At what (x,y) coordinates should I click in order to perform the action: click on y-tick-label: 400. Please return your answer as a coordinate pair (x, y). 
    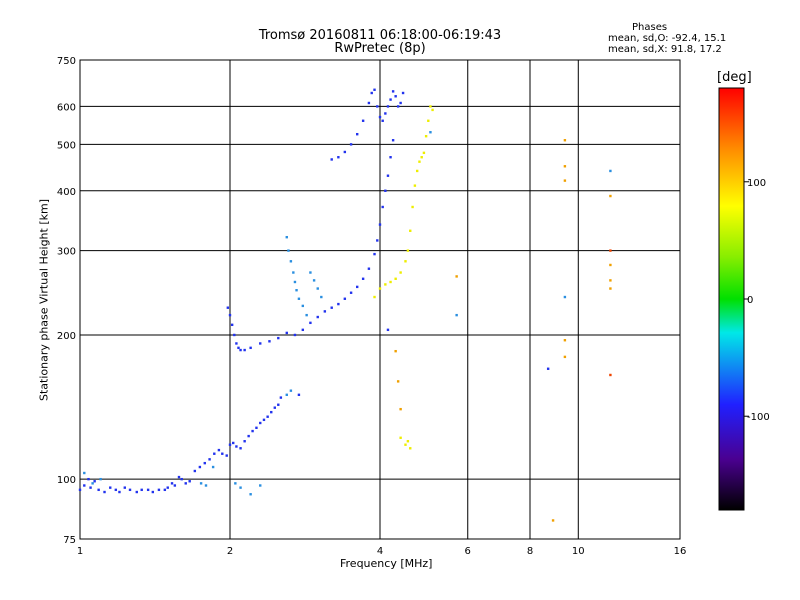
    Looking at the image, I should click on (66, 192).